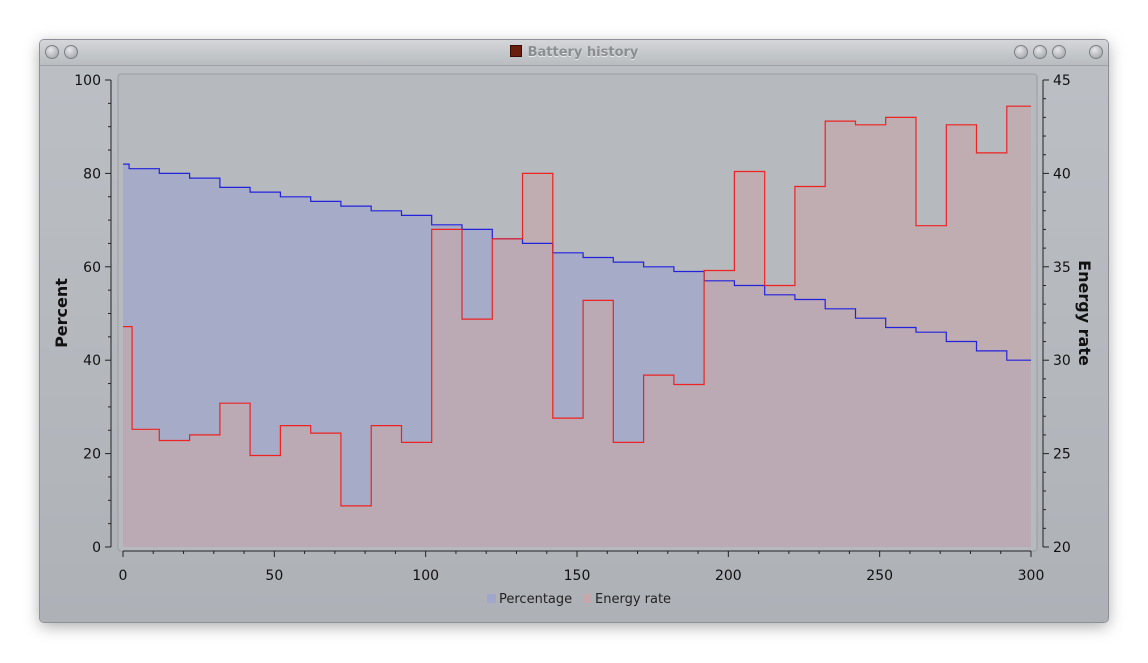  What do you see at coordinates (1062, 268) in the screenshot?
I see `y-tick-label-right: 35` at bounding box center [1062, 268].